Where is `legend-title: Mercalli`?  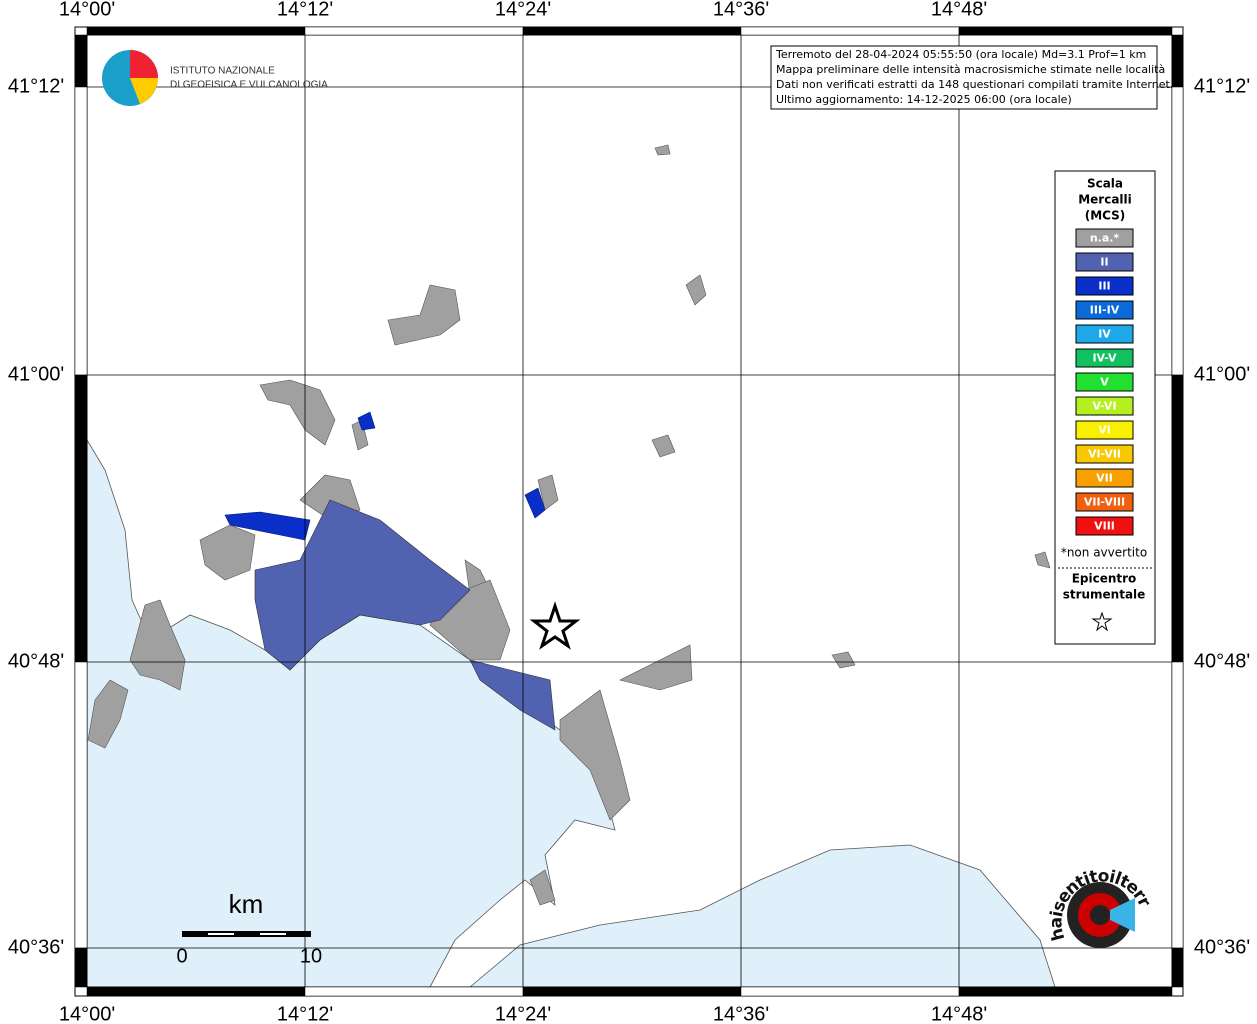 legend-title: Mercalli is located at coordinates (1105, 200).